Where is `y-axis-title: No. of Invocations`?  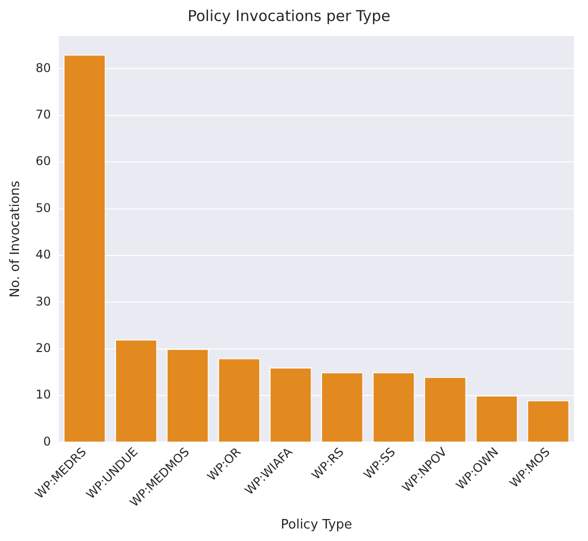 y-axis-title: No. of Invocations is located at coordinates (16, 239).